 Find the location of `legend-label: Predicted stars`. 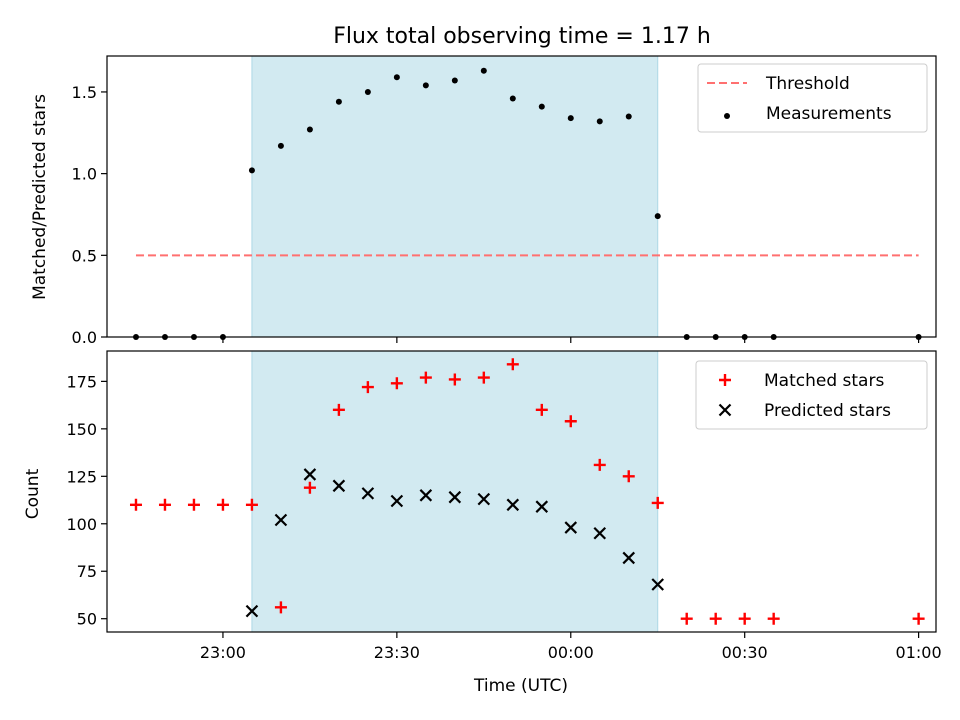

legend-label: Predicted stars is located at coordinates (827, 411).